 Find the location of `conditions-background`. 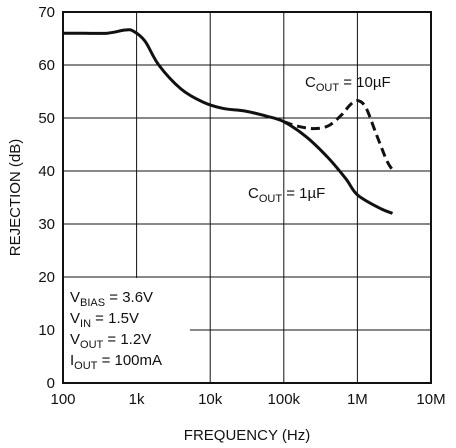

conditions-background is located at coordinates (127, 330).